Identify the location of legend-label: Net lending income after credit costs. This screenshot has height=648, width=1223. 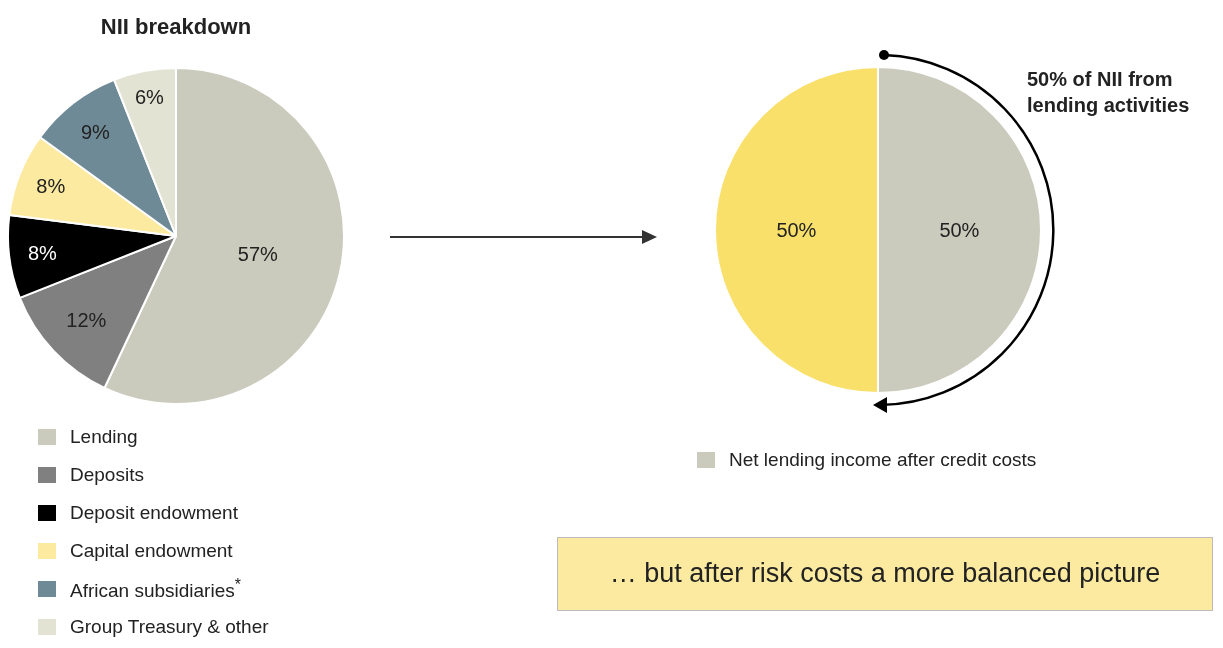
(883, 460).